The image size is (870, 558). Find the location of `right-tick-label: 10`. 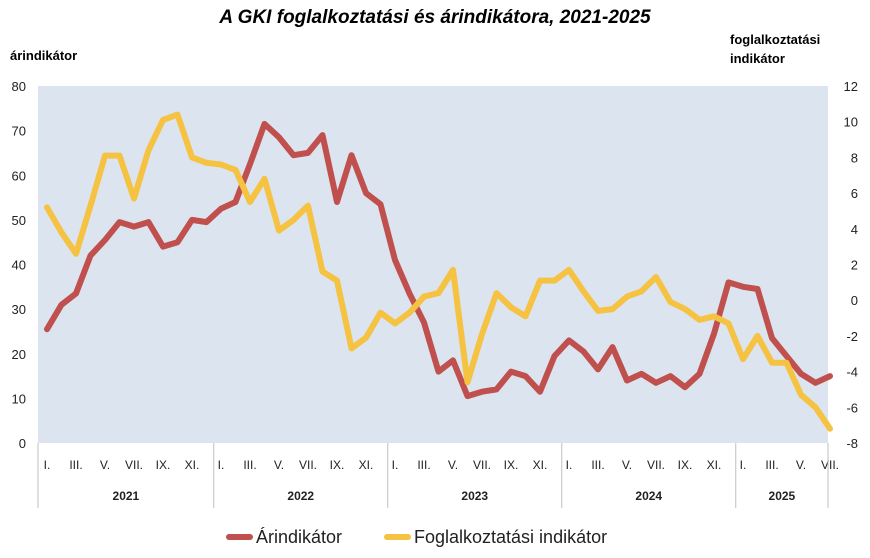

right-tick-label: 10 is located at coordinates (851, 122).